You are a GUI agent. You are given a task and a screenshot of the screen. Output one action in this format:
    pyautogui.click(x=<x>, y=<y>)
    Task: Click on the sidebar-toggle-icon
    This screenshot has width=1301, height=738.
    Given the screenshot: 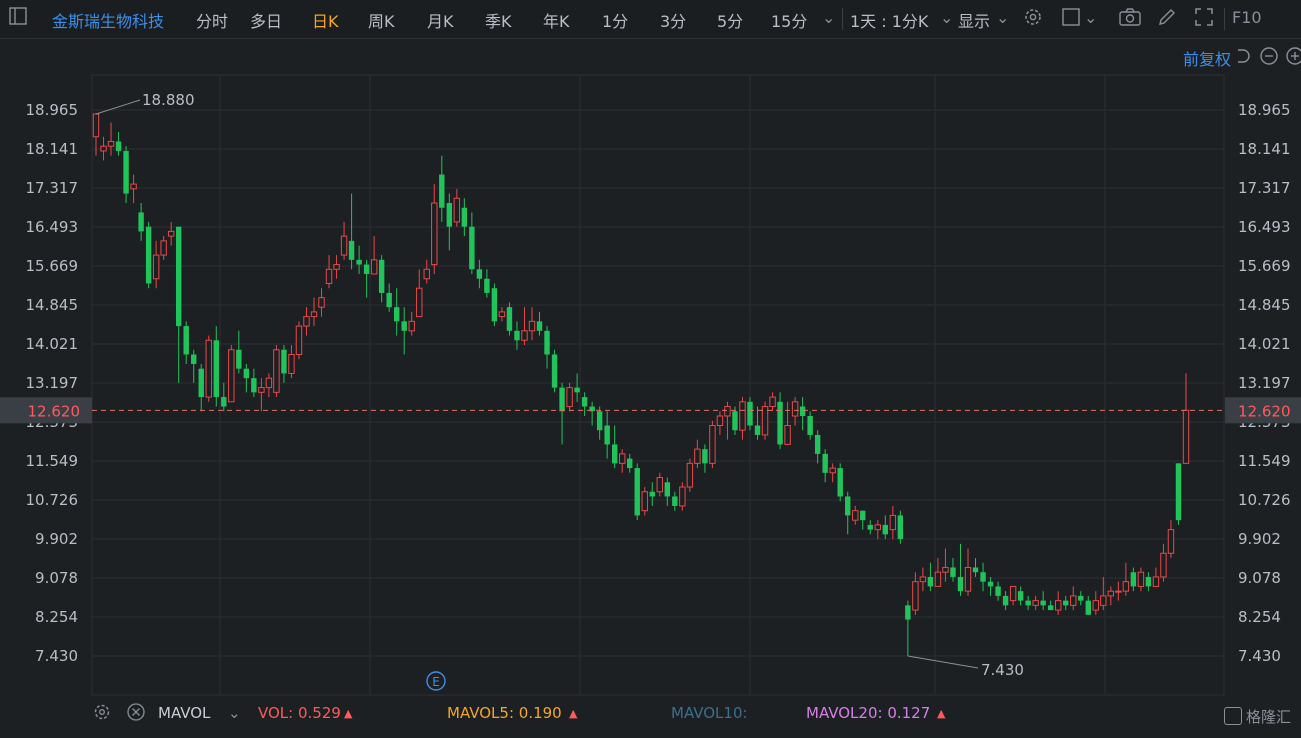 What is the action you would take?
    pyautogui.click(x=18, y=18)
    